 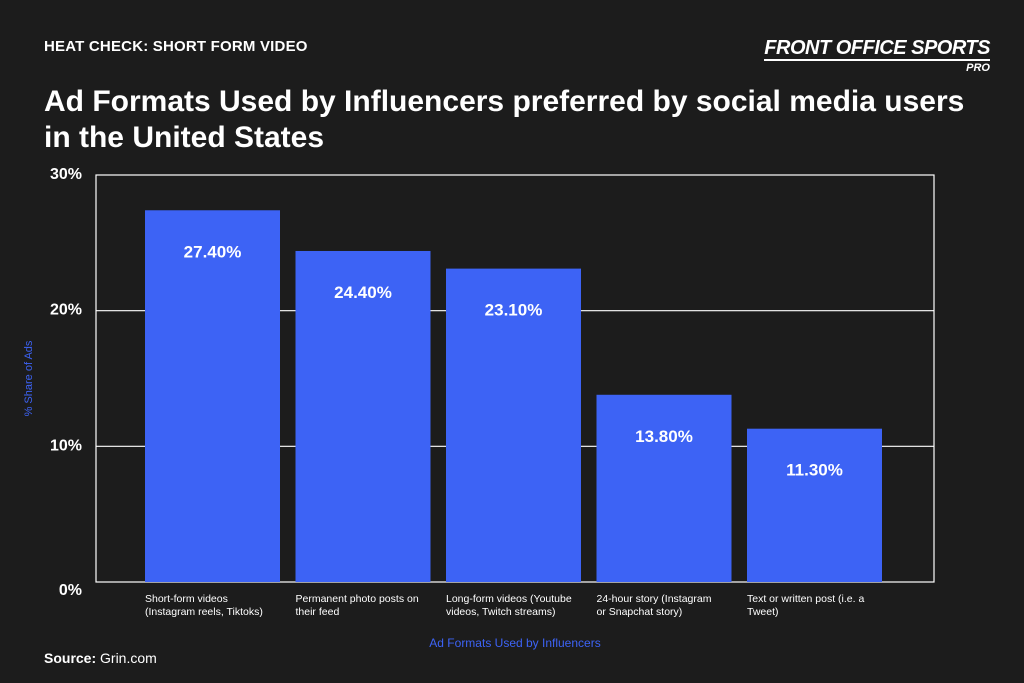 I want to click on x-category-label: Text or written post (i.e. a, so click(x=805, y=599).